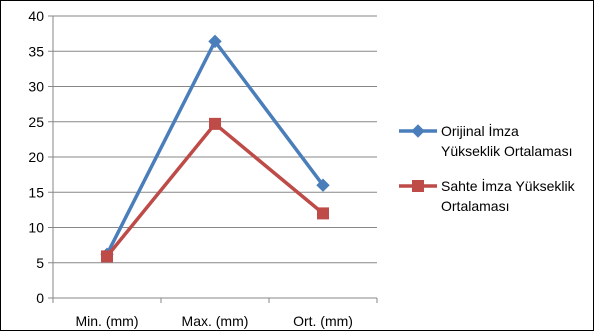  What do you see at coordinates (487, 195) in the screenshot?
I see `legend-item-2: Sahte İmza Yükseklik Ortalaması` at bounding box center [487, 195].